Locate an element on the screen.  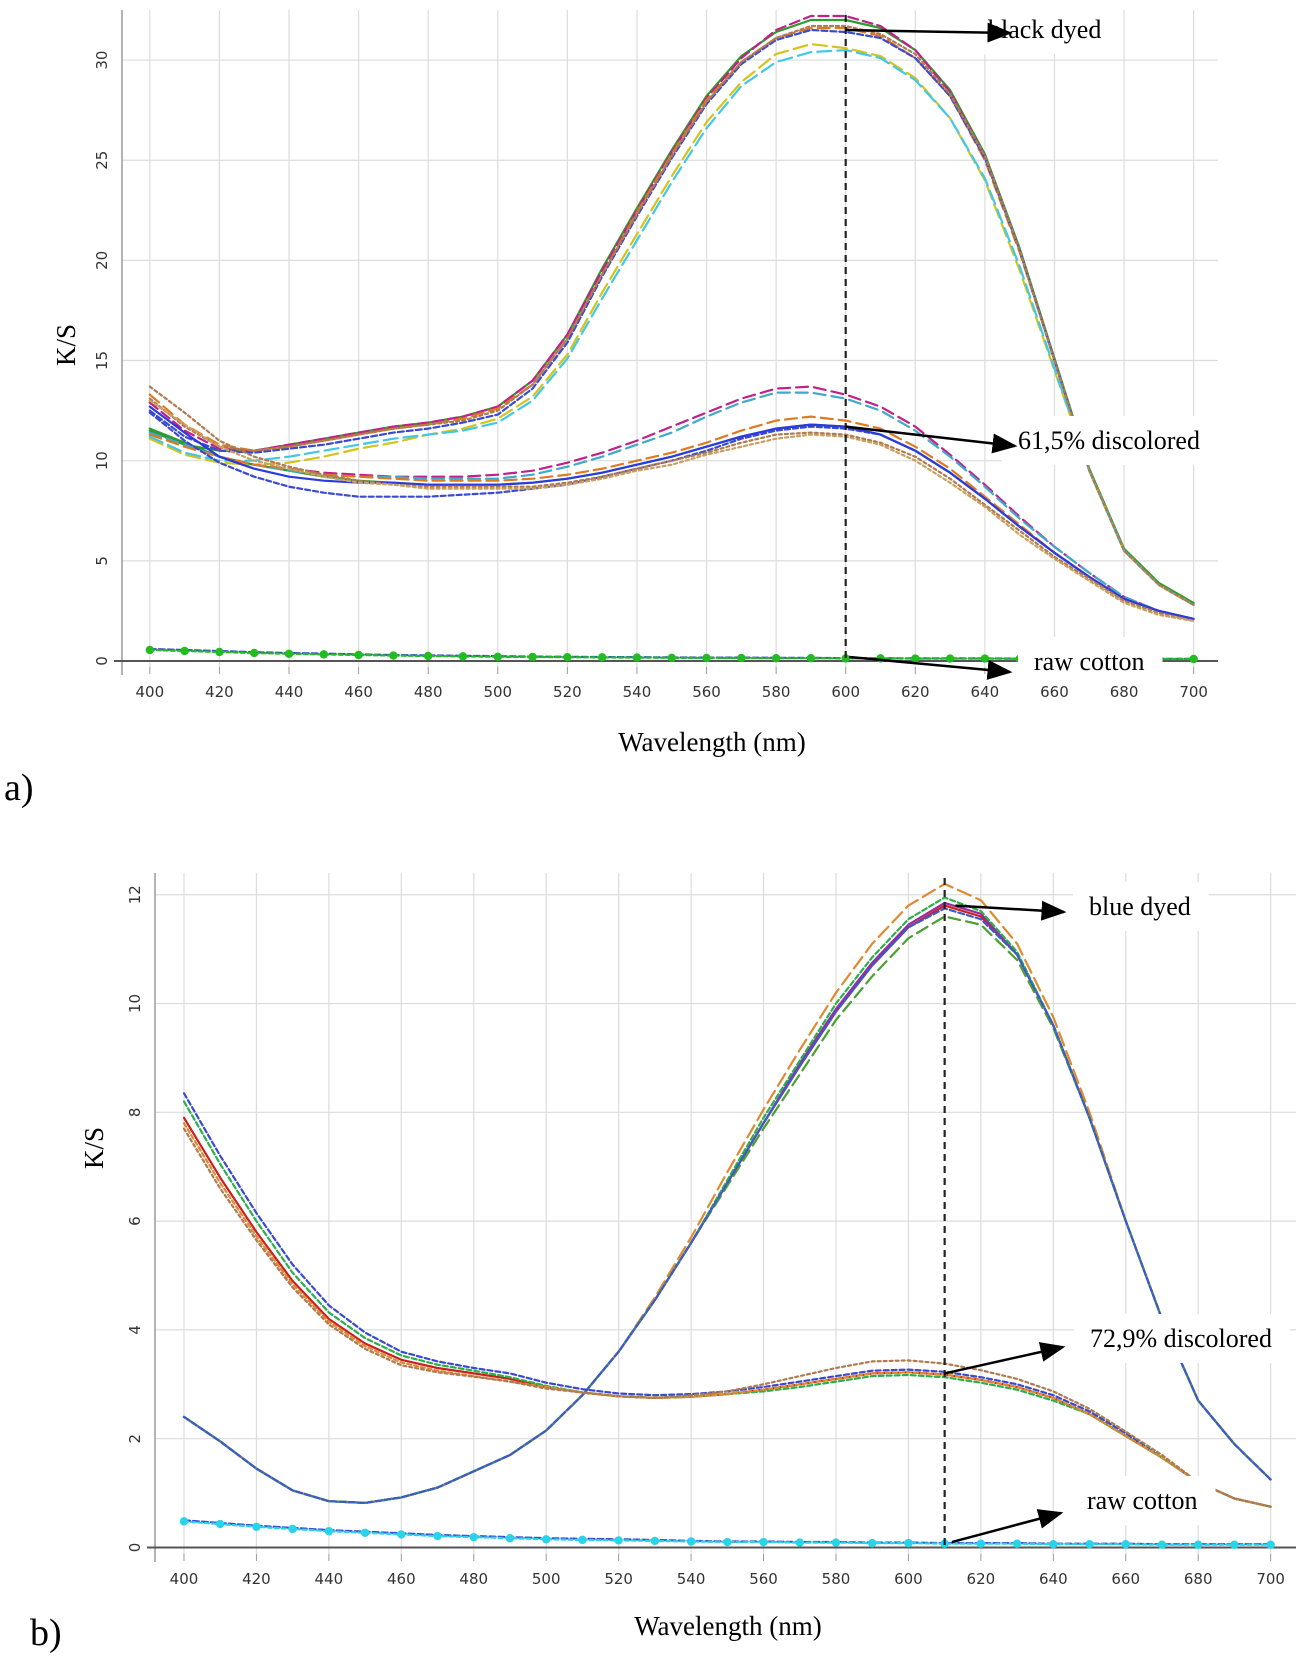
panel-b-x-tick-label: 560 is located at coordinates (763, 1579).